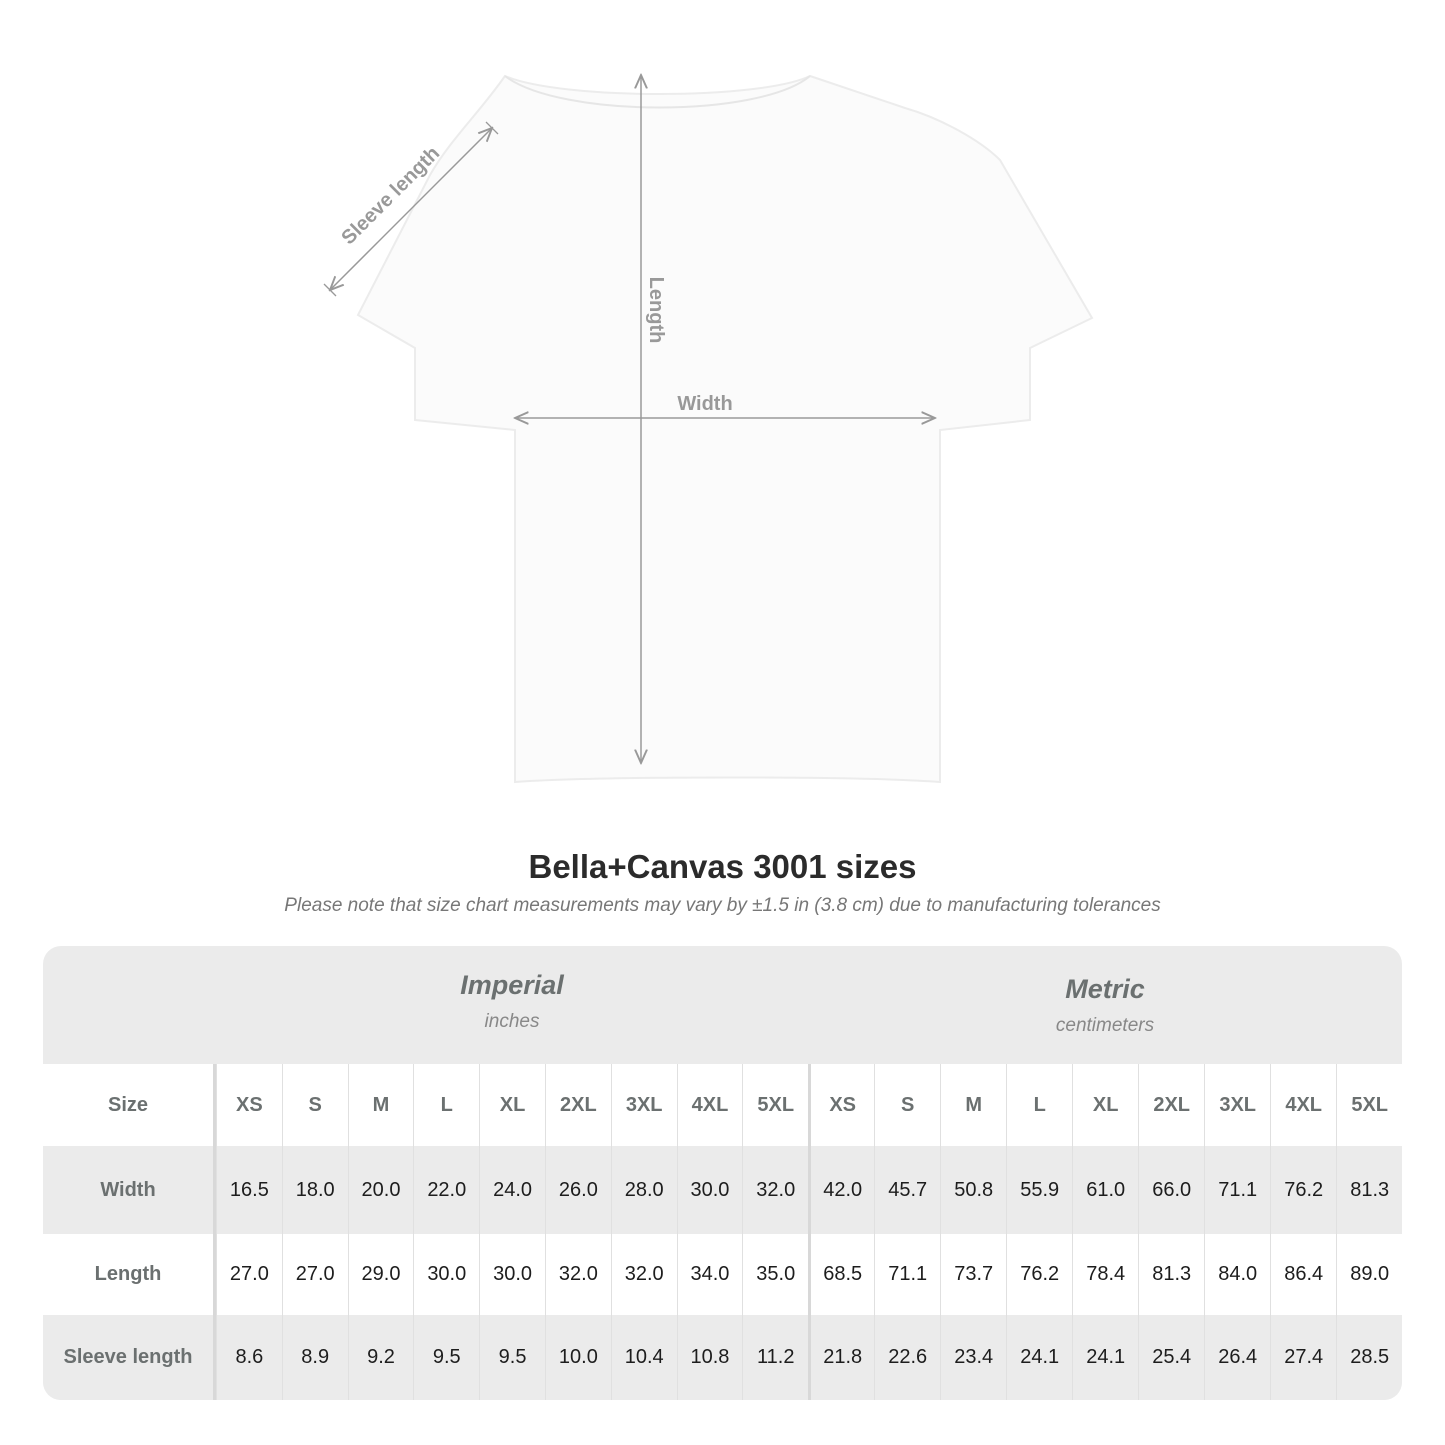  What do you see at coordinates (380, 1357) in the screenshot?
I see `imperial-value: 9.2` at bounding box center [380, 1357].